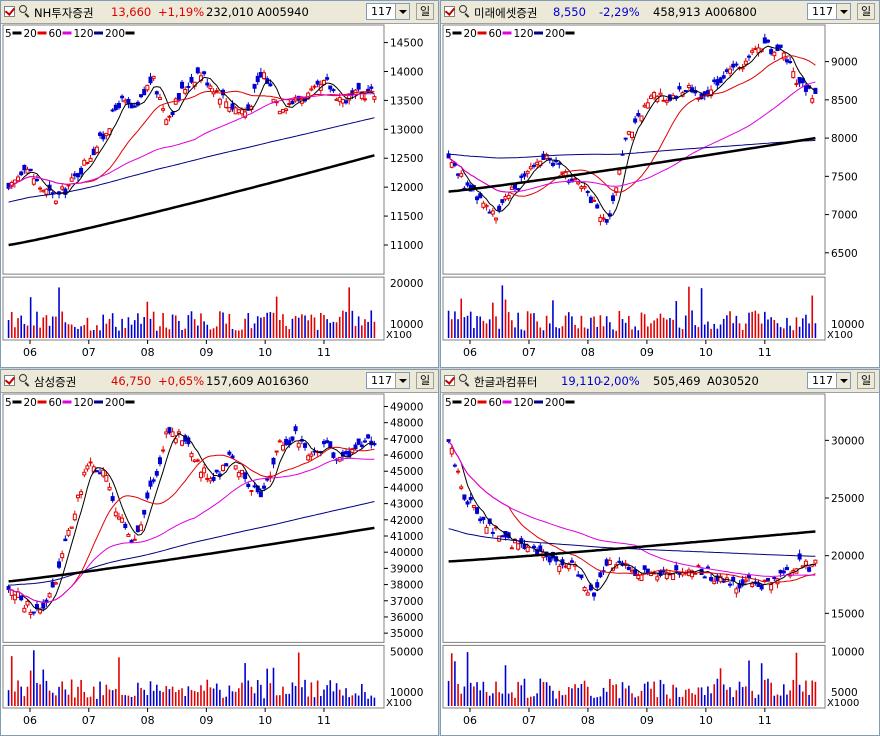  I want to click on stock-code: A005940, so click(283, 12).